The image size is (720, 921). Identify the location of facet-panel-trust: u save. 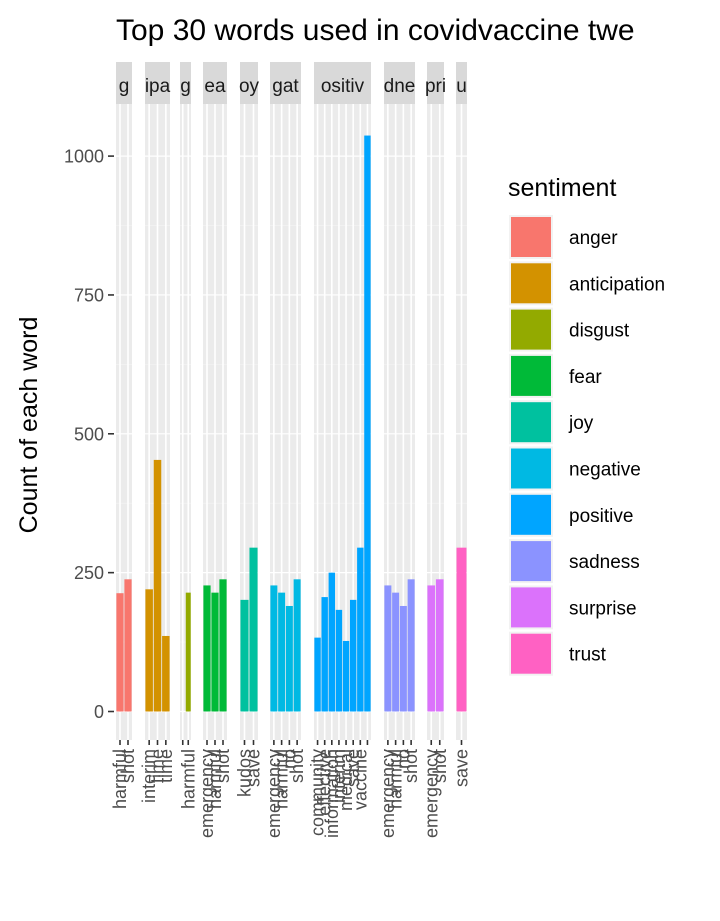
(462, 424).